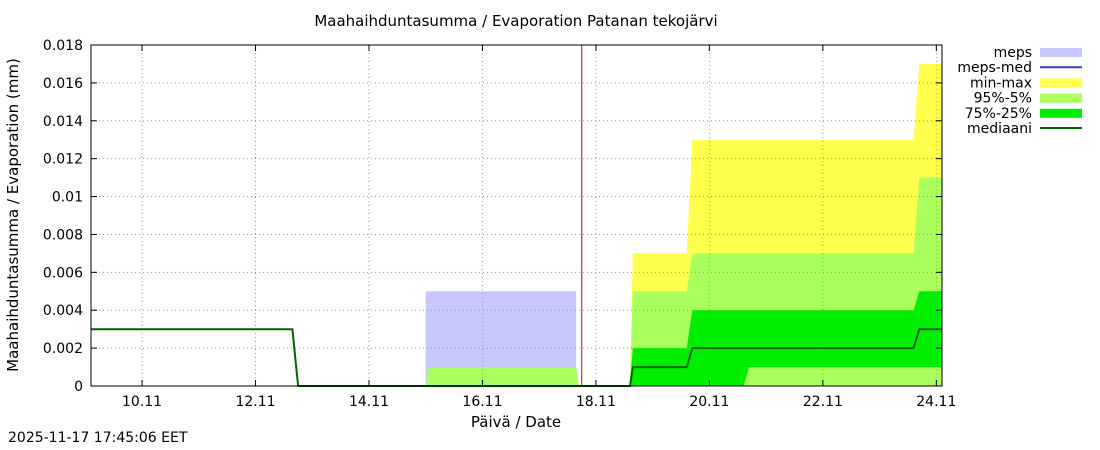 This screenshot has height=450, width=1100. Describe the element at coordinates (1013, 53) in the screenshot. I see `legend-label: meps` at that location.